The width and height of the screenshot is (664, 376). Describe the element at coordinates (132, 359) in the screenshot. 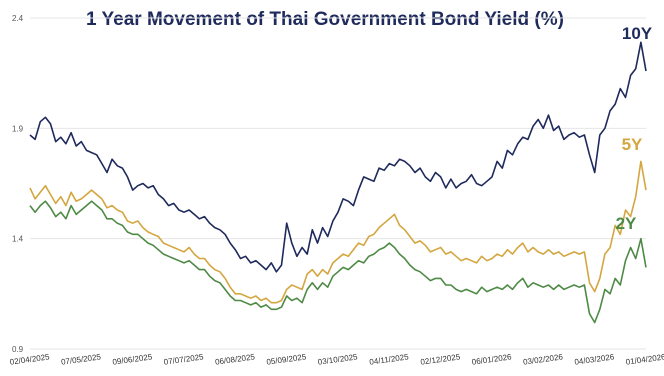

I see `x-tick-label: 09/06/2025` at that location.